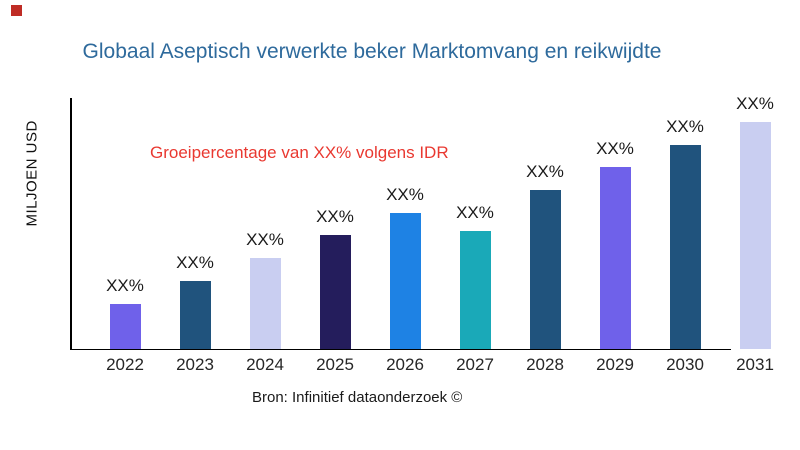  Describe the element at coordinates (405, 194) in the screenshot. I see `bar-value-label-2026: XX%` at that location.